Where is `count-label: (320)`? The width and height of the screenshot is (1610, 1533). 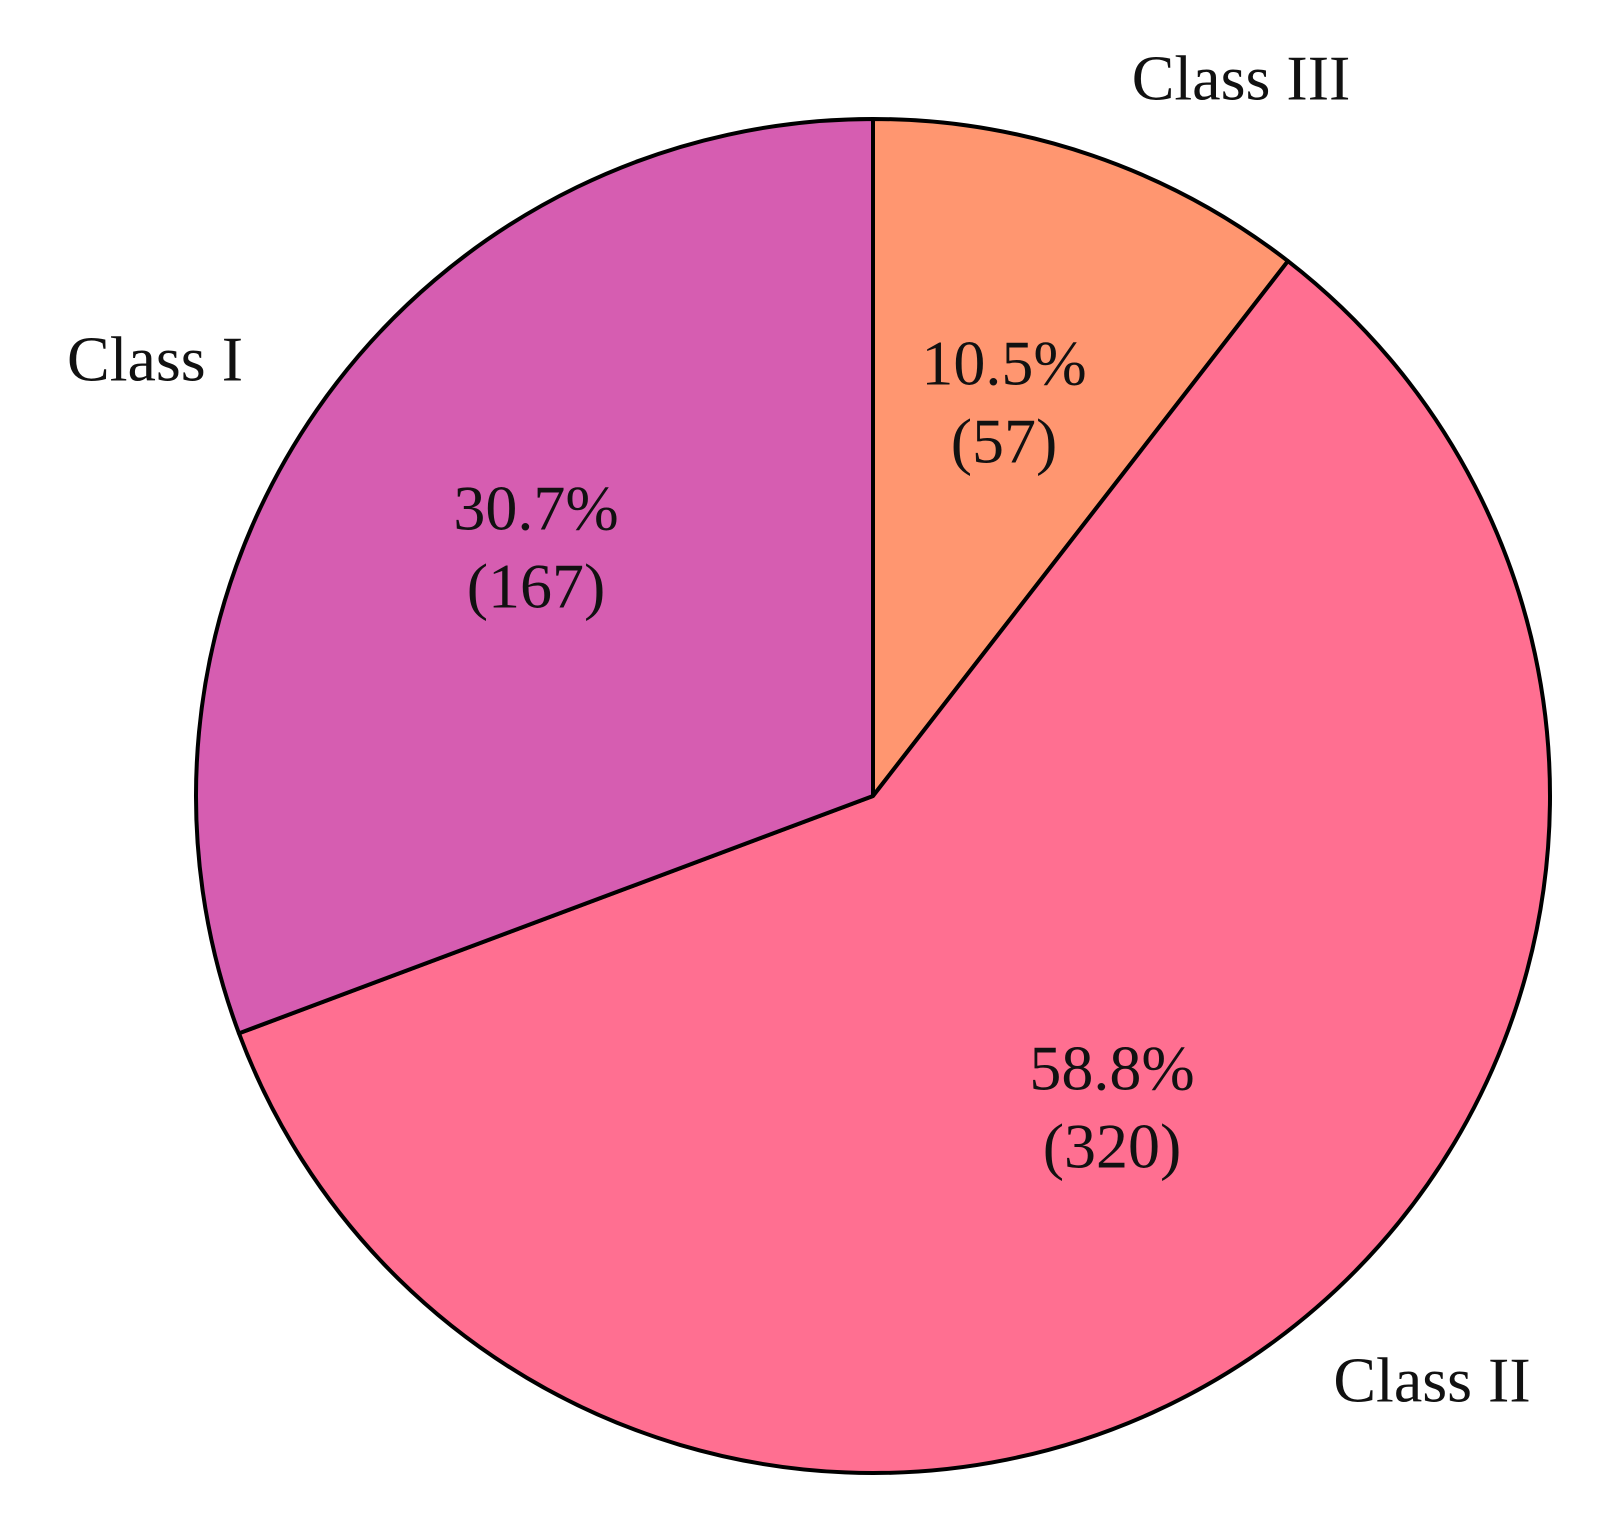 count-label: (320) is located at coordinates (1112, 1146).